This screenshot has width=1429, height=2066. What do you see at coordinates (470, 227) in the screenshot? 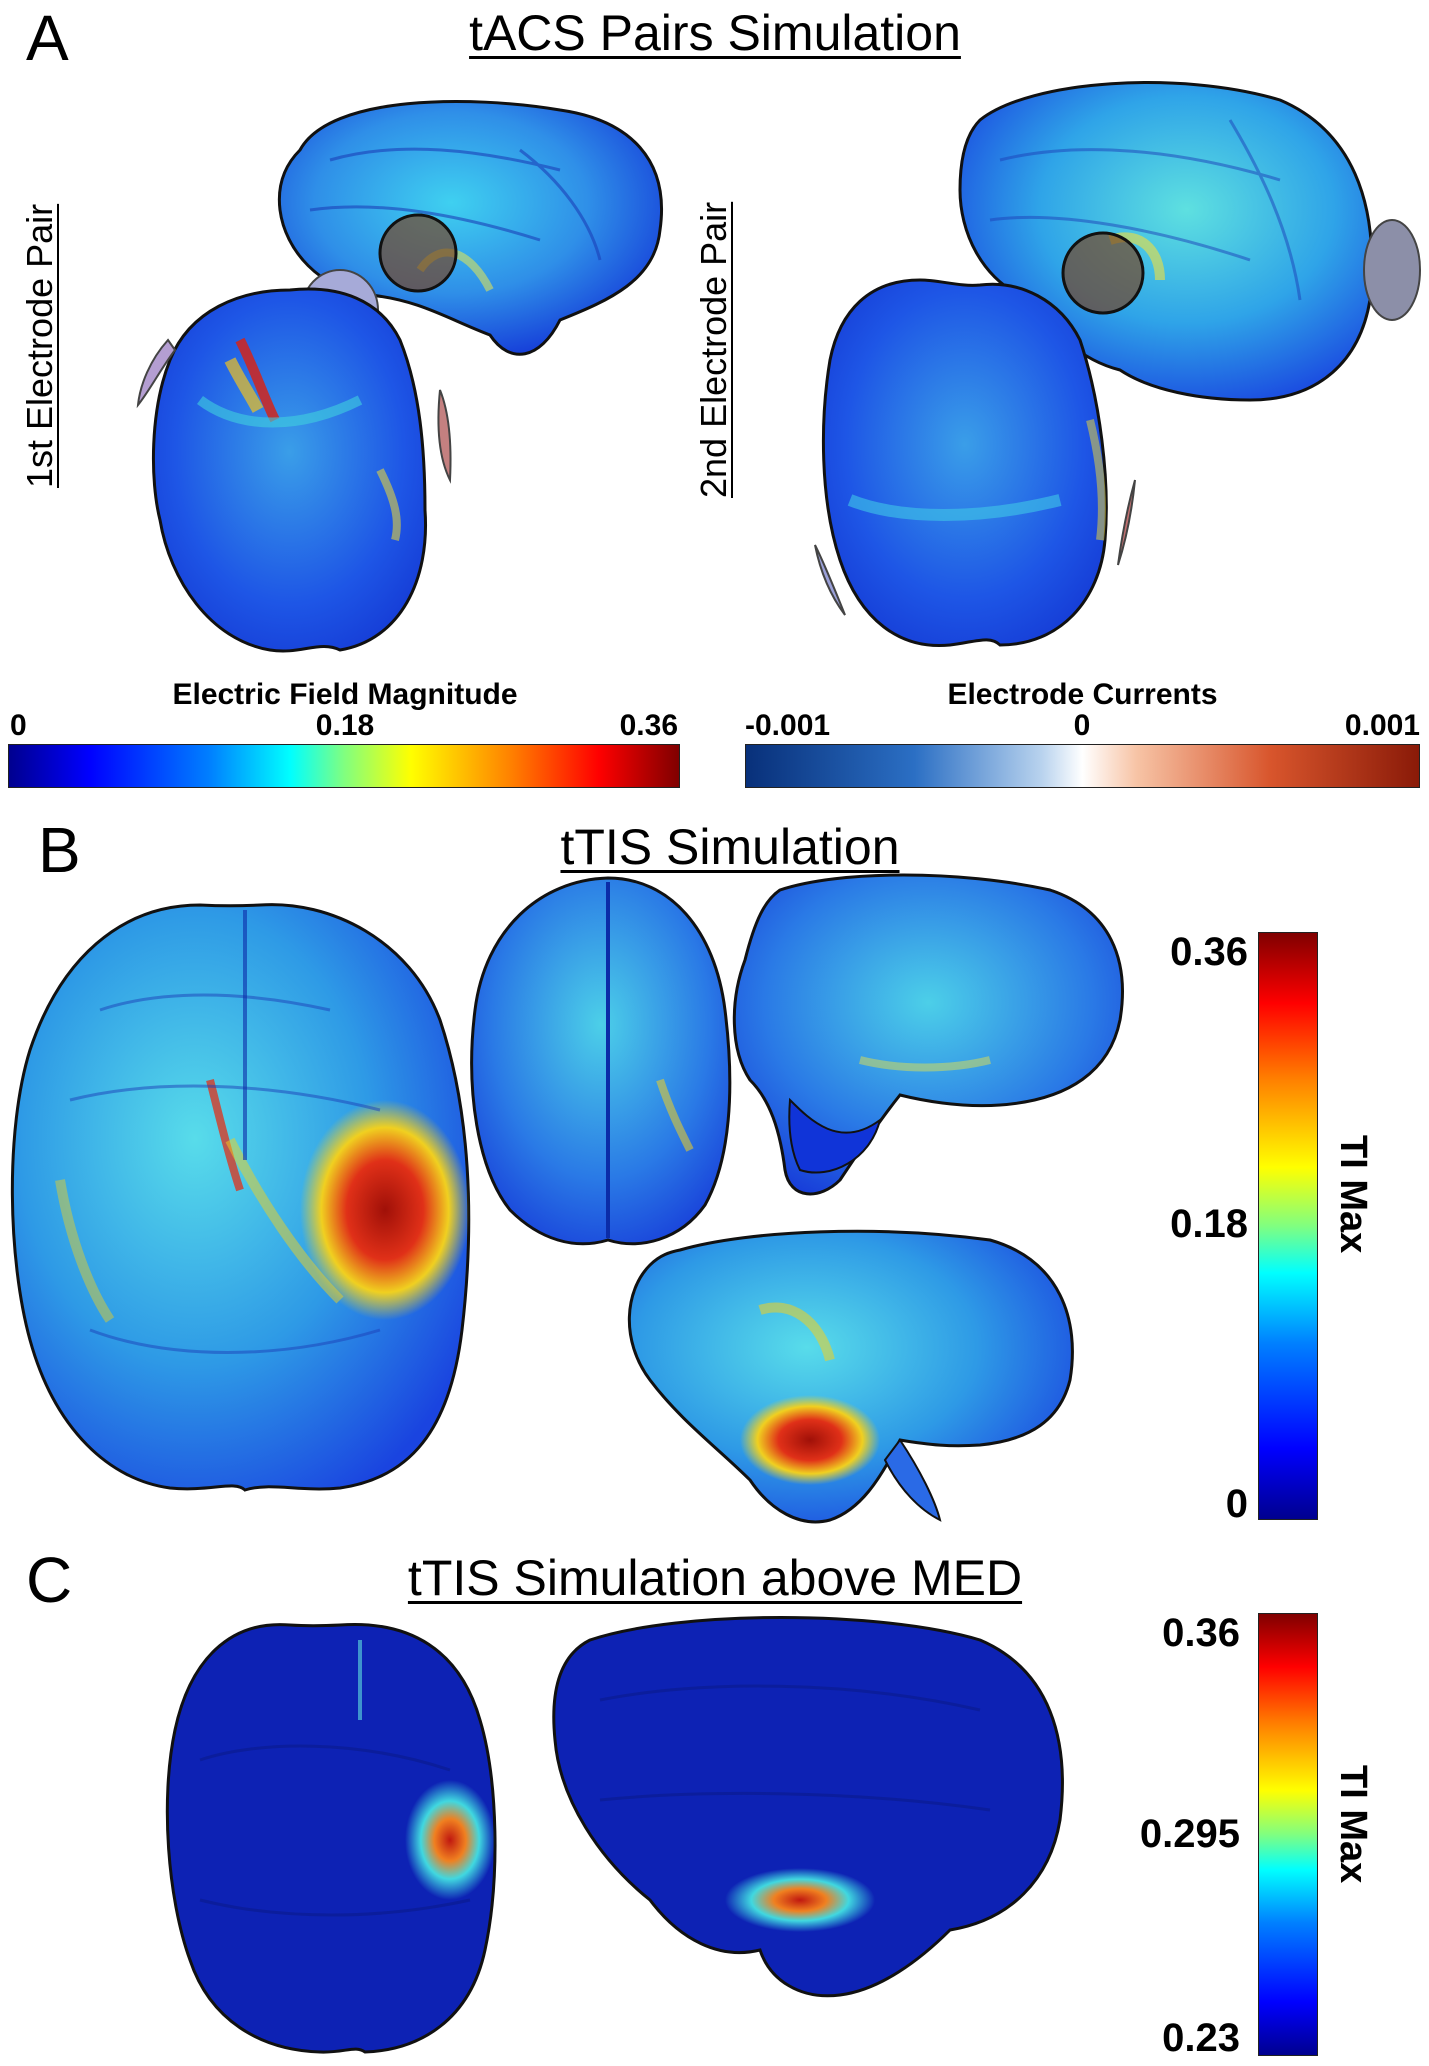
I see `a-left-lateral-brain` at bounding box center [470, 227].